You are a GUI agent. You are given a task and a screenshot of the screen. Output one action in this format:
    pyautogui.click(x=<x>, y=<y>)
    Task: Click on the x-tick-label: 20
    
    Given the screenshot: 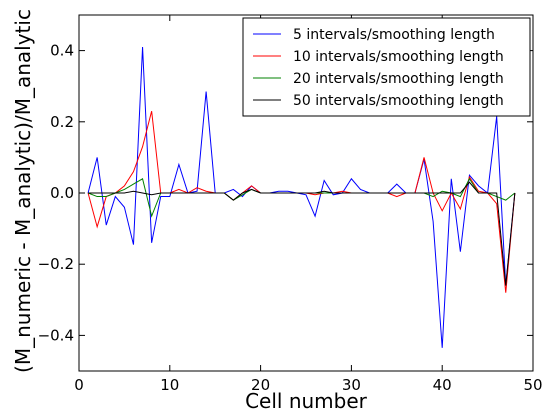 What is the action you would take?
    pyautogui.click(x=260, y=385)
    